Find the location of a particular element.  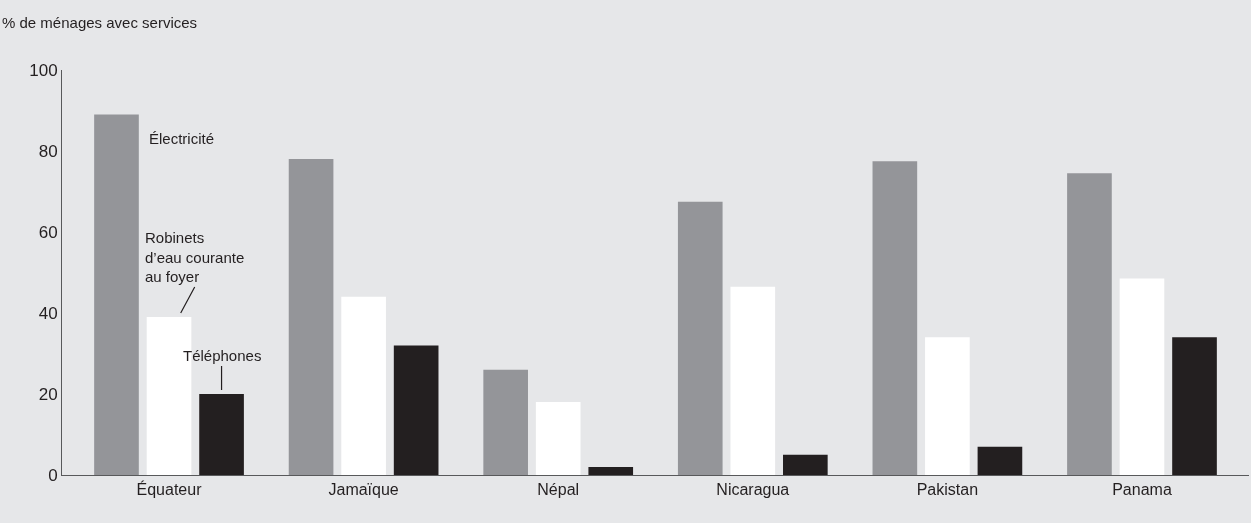

x-tick-label: Jamaïque is located at coordinates (363, 490).